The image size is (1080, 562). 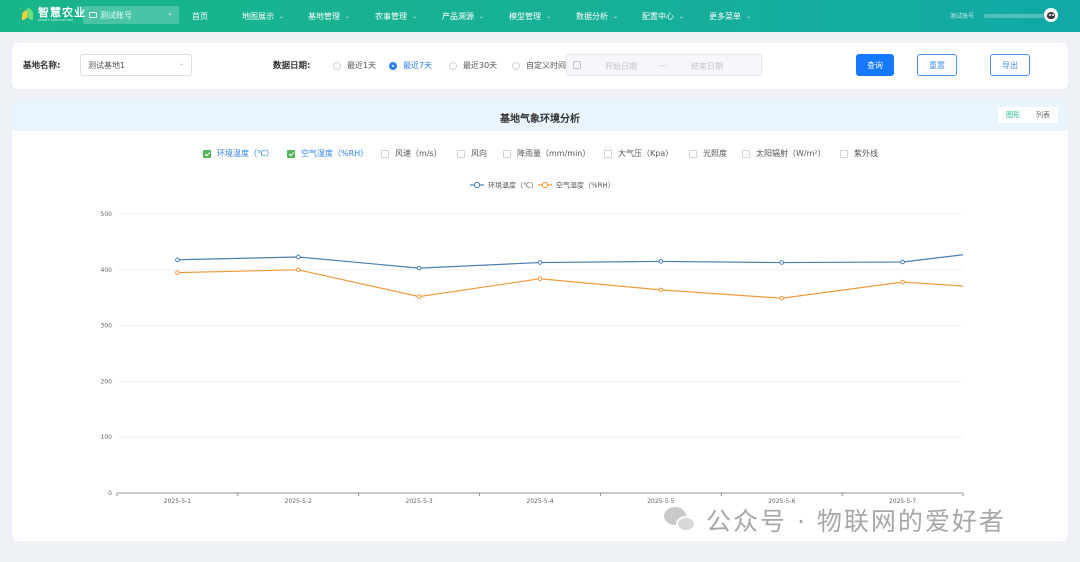 I want to click on user-info: 测试账号, so click(x=997, y=15).